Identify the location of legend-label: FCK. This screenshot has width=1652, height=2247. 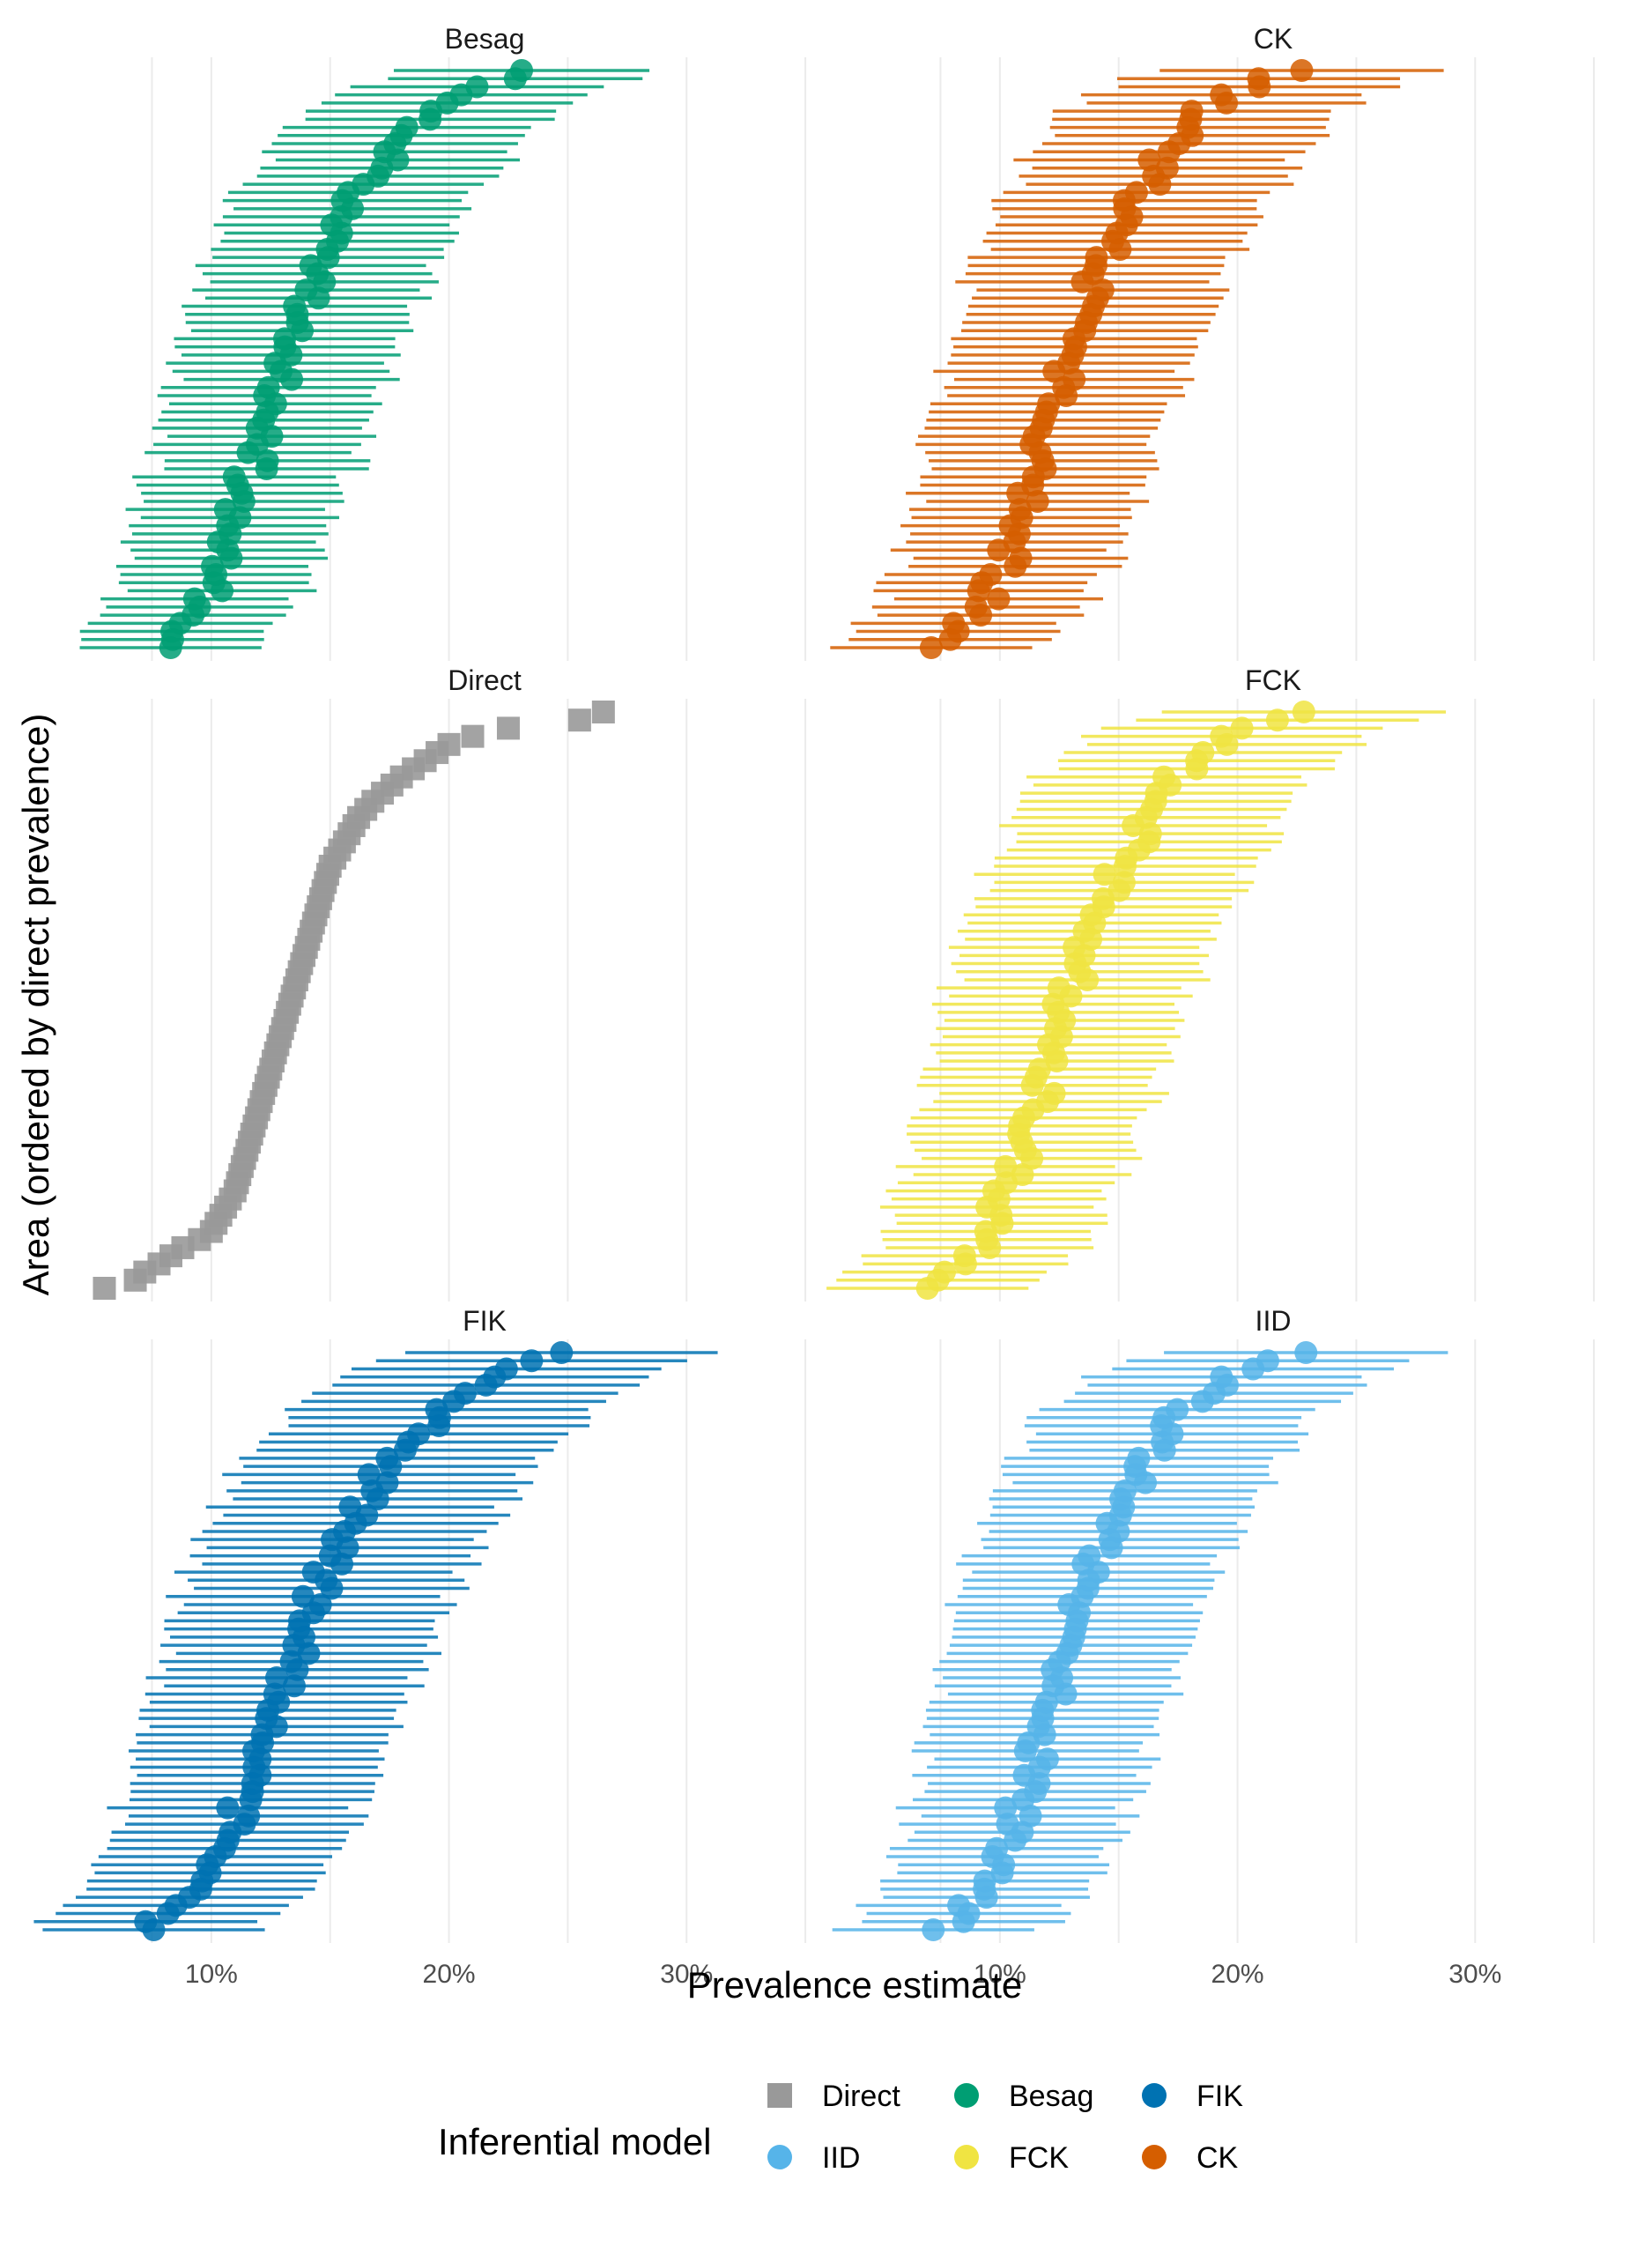
(1039, 2158).